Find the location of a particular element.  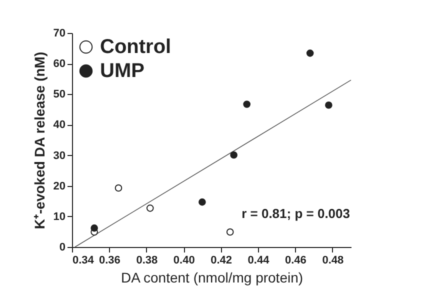

y-tick-label: 50 is located at coordinates (59, 94).